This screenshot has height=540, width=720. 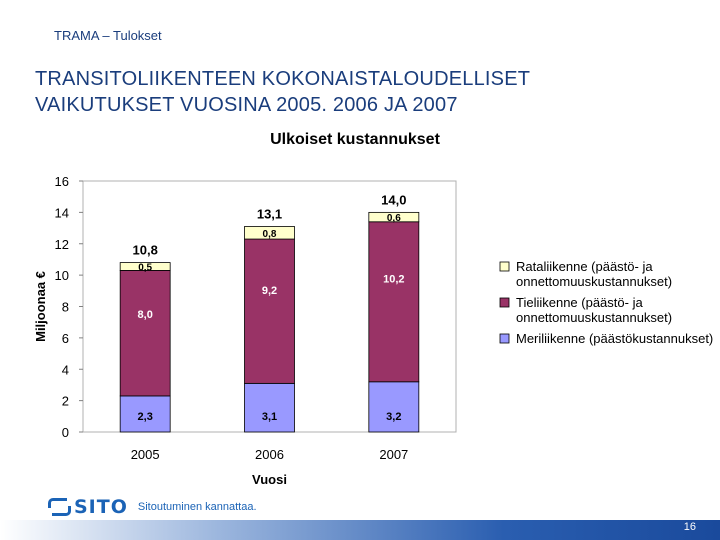 I want to click on total-label: 14,0, so click(x=393, y=199).